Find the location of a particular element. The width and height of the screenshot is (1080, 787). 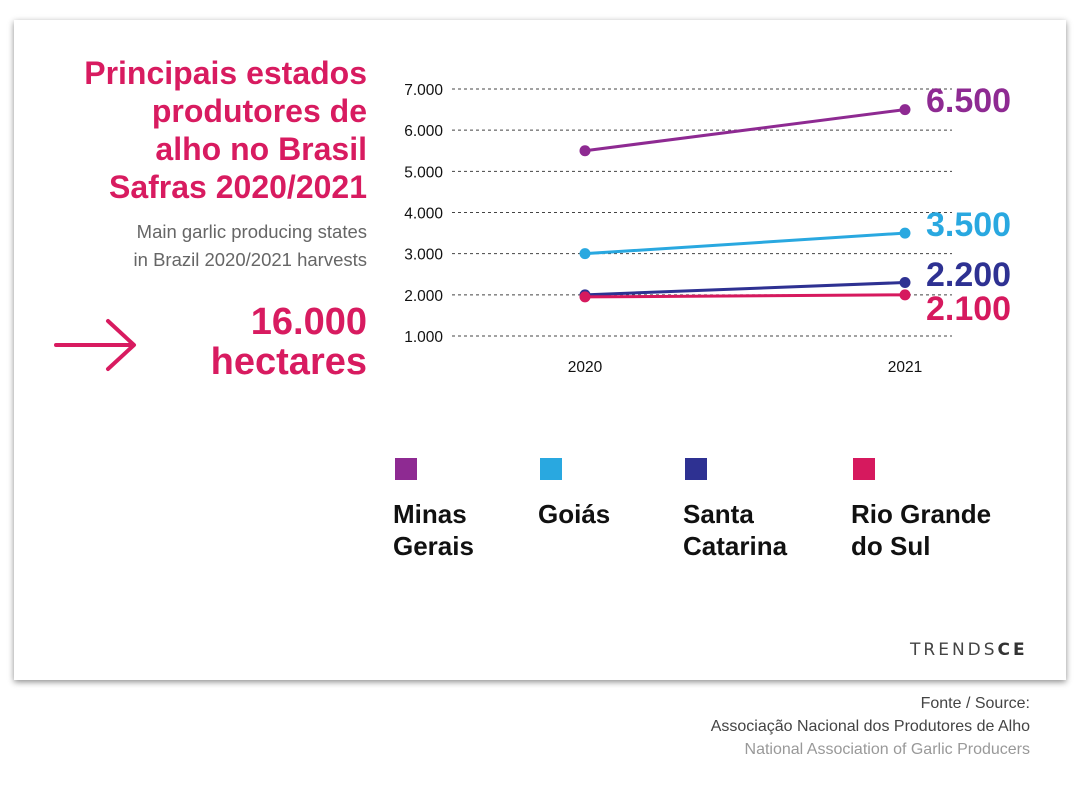

y-tick-label: 6.000 is located at coordinates (423, 131).